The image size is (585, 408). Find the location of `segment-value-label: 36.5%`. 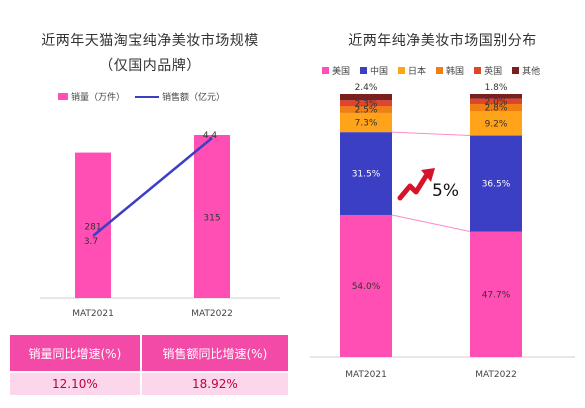

segment-value-label: 36.5% is located at coordinates (496, 185).